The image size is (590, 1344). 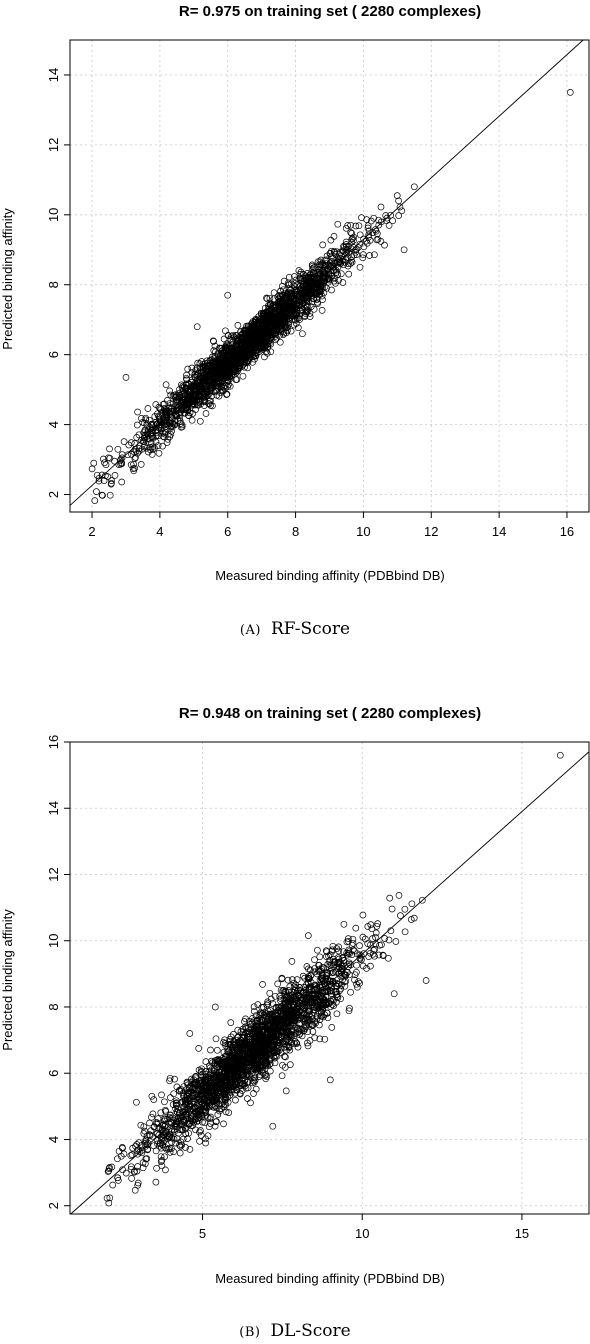 I want to click on x-tick-label: 8, so click(x=295, y=531).